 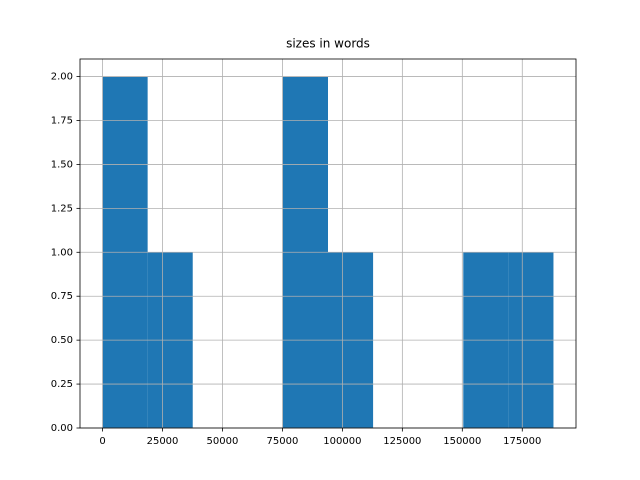 What do you see at coordinates (62, 296) in the screenshot?
I see `y-tick-label: 0.75` at bounding box center [62, 296].